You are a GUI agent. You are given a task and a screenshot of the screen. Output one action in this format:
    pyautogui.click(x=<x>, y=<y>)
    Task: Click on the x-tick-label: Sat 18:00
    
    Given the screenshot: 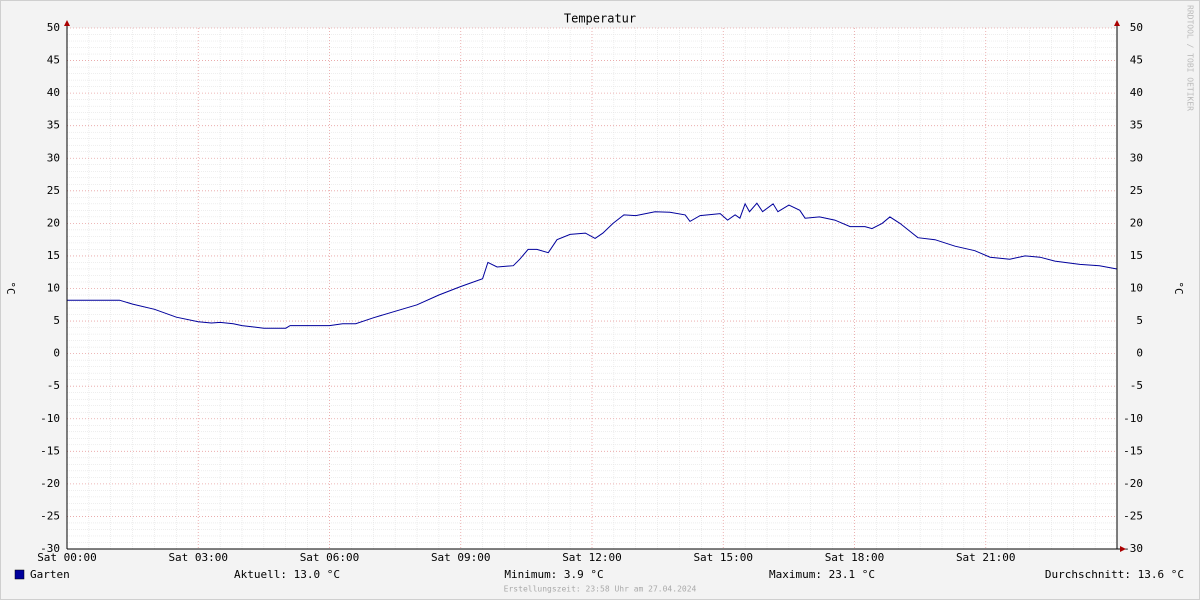 What is the action you would take?
    pyautogui.click(x=855, y=557)
    